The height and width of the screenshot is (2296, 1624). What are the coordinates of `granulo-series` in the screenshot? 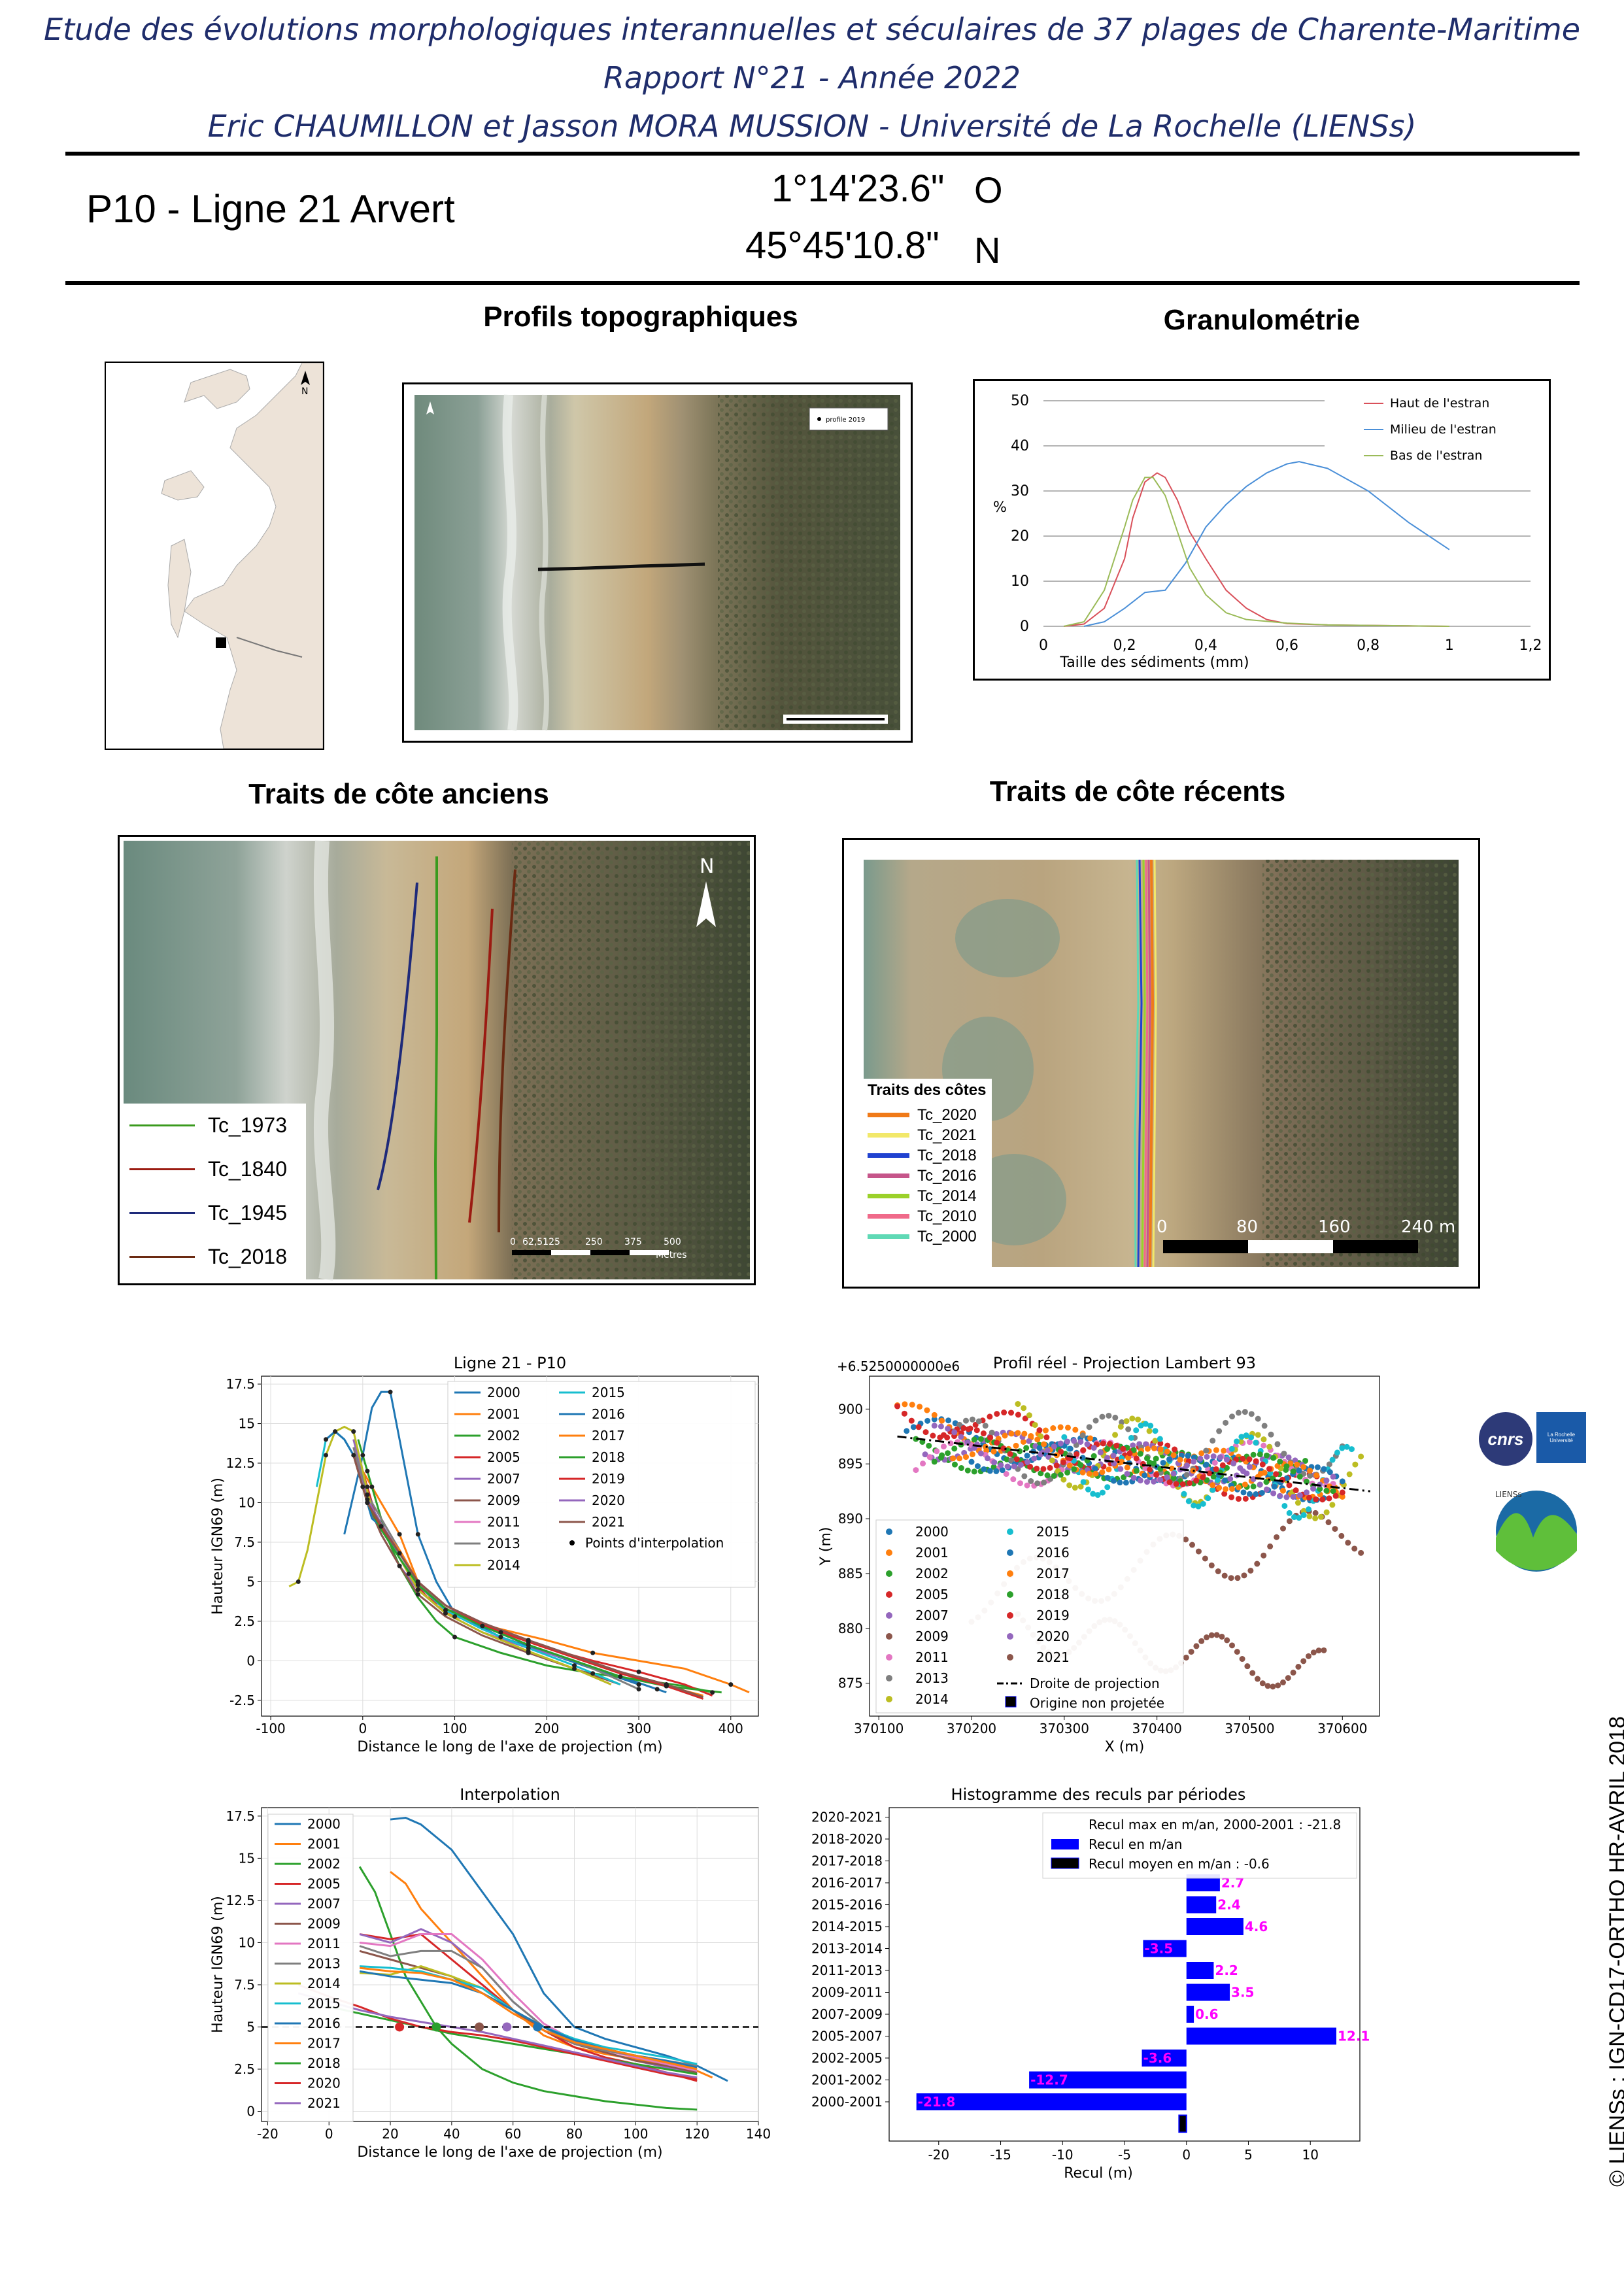 It's located at (1256, 550).